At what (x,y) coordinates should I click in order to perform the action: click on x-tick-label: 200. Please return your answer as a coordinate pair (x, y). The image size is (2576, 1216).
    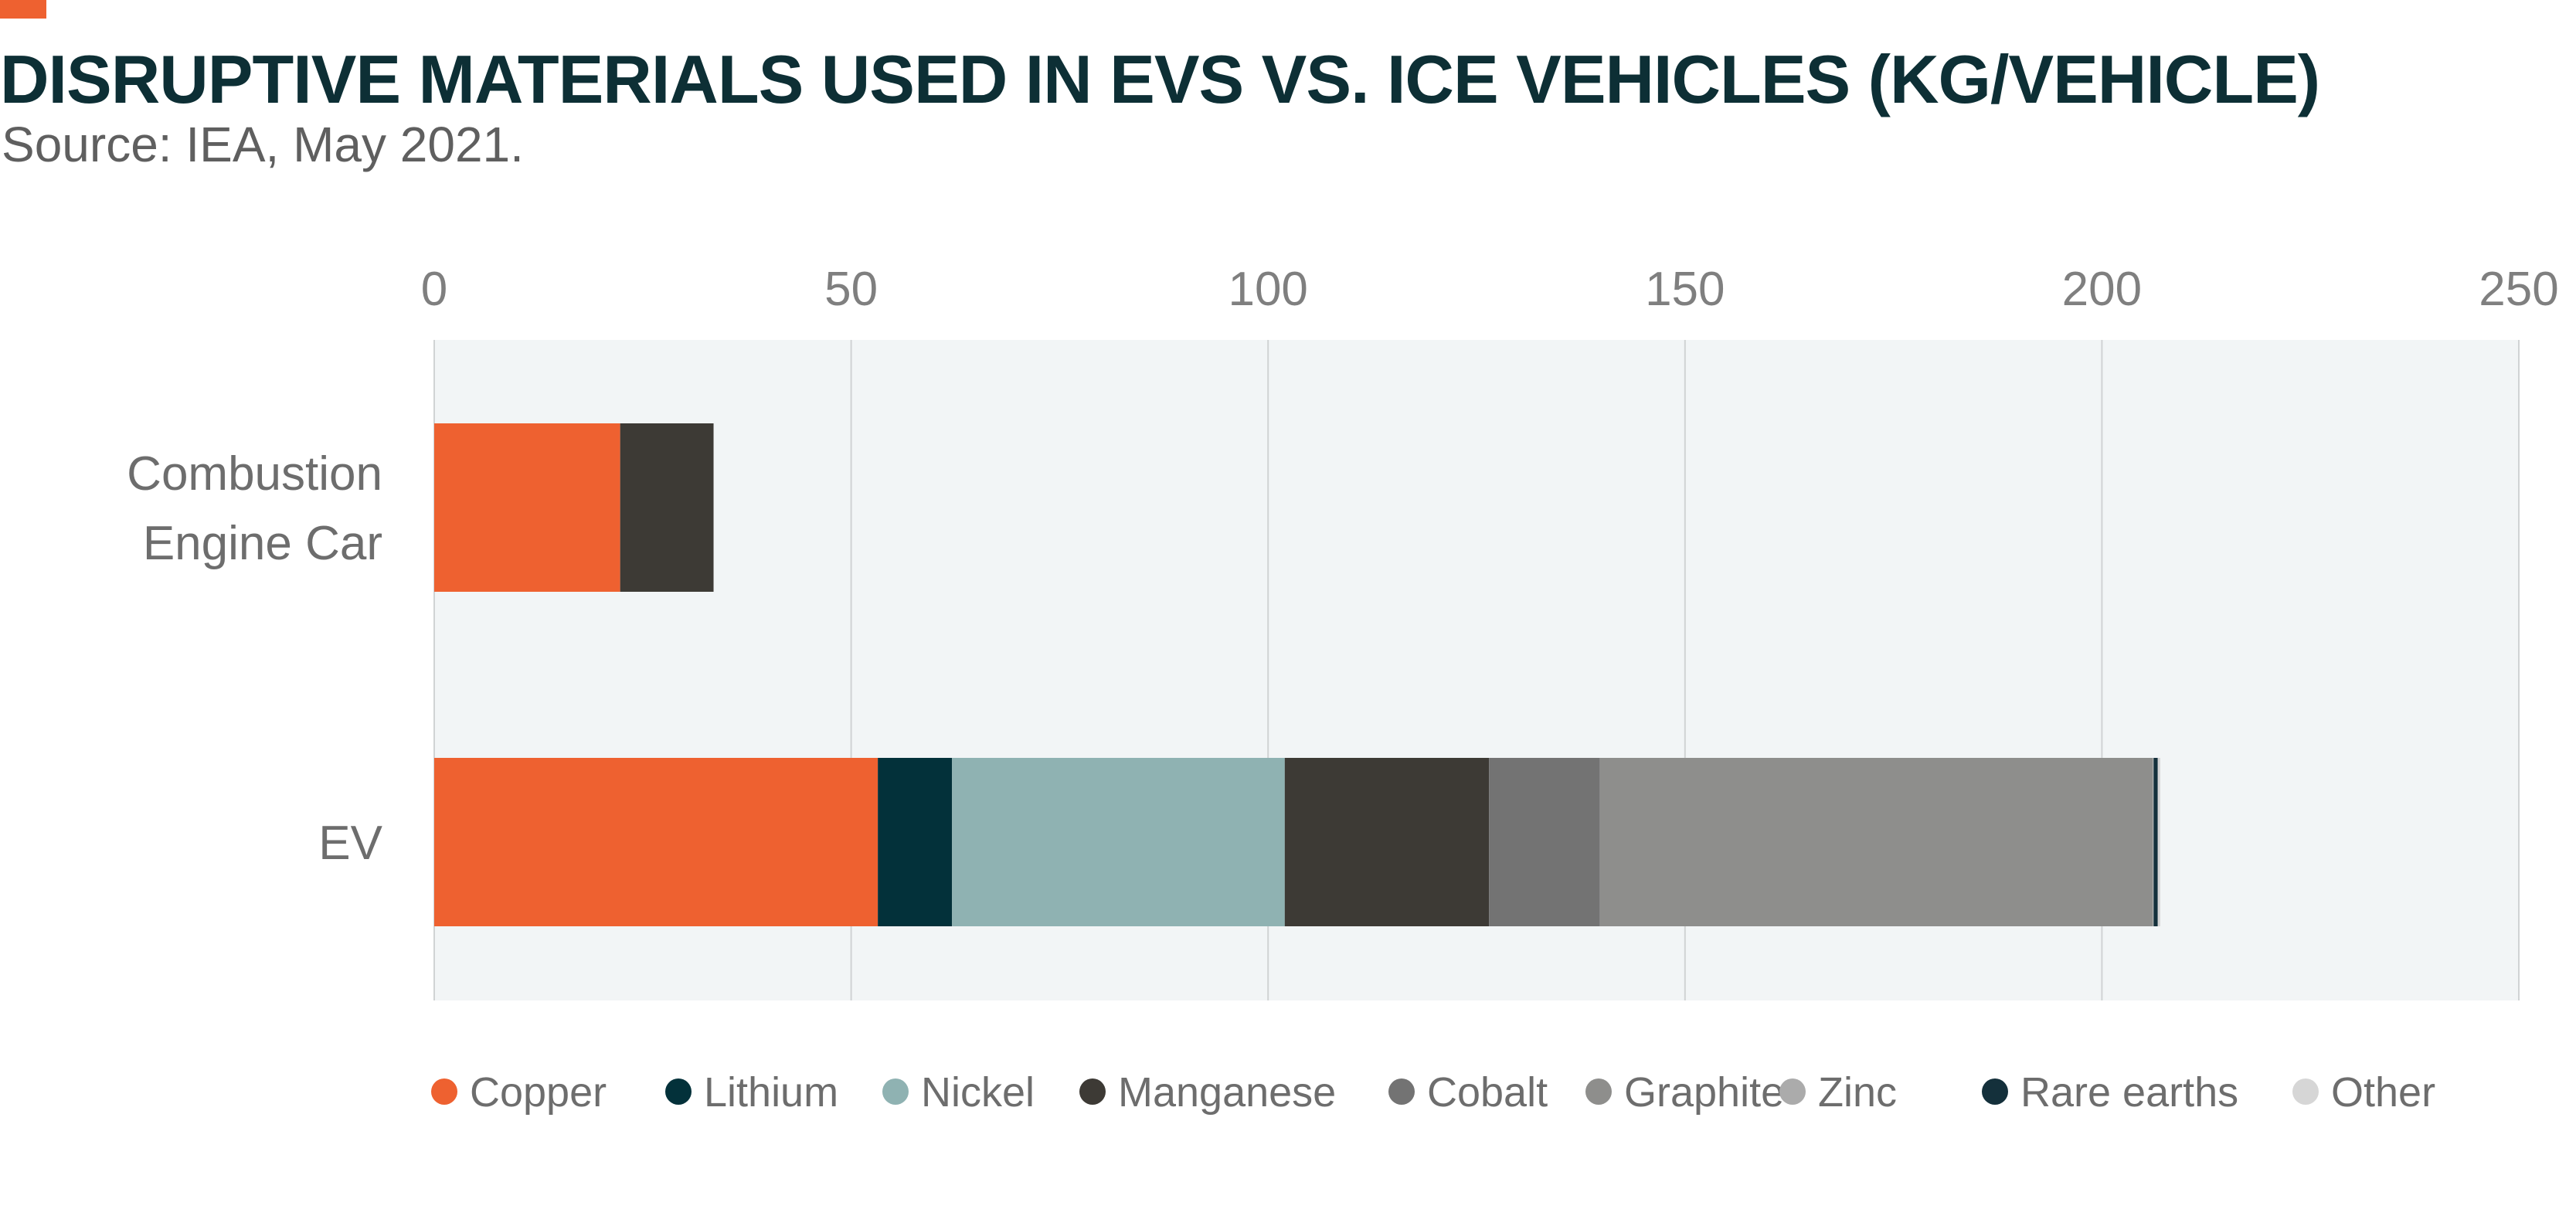
    Looking at the image, I should click on (2102, 289).